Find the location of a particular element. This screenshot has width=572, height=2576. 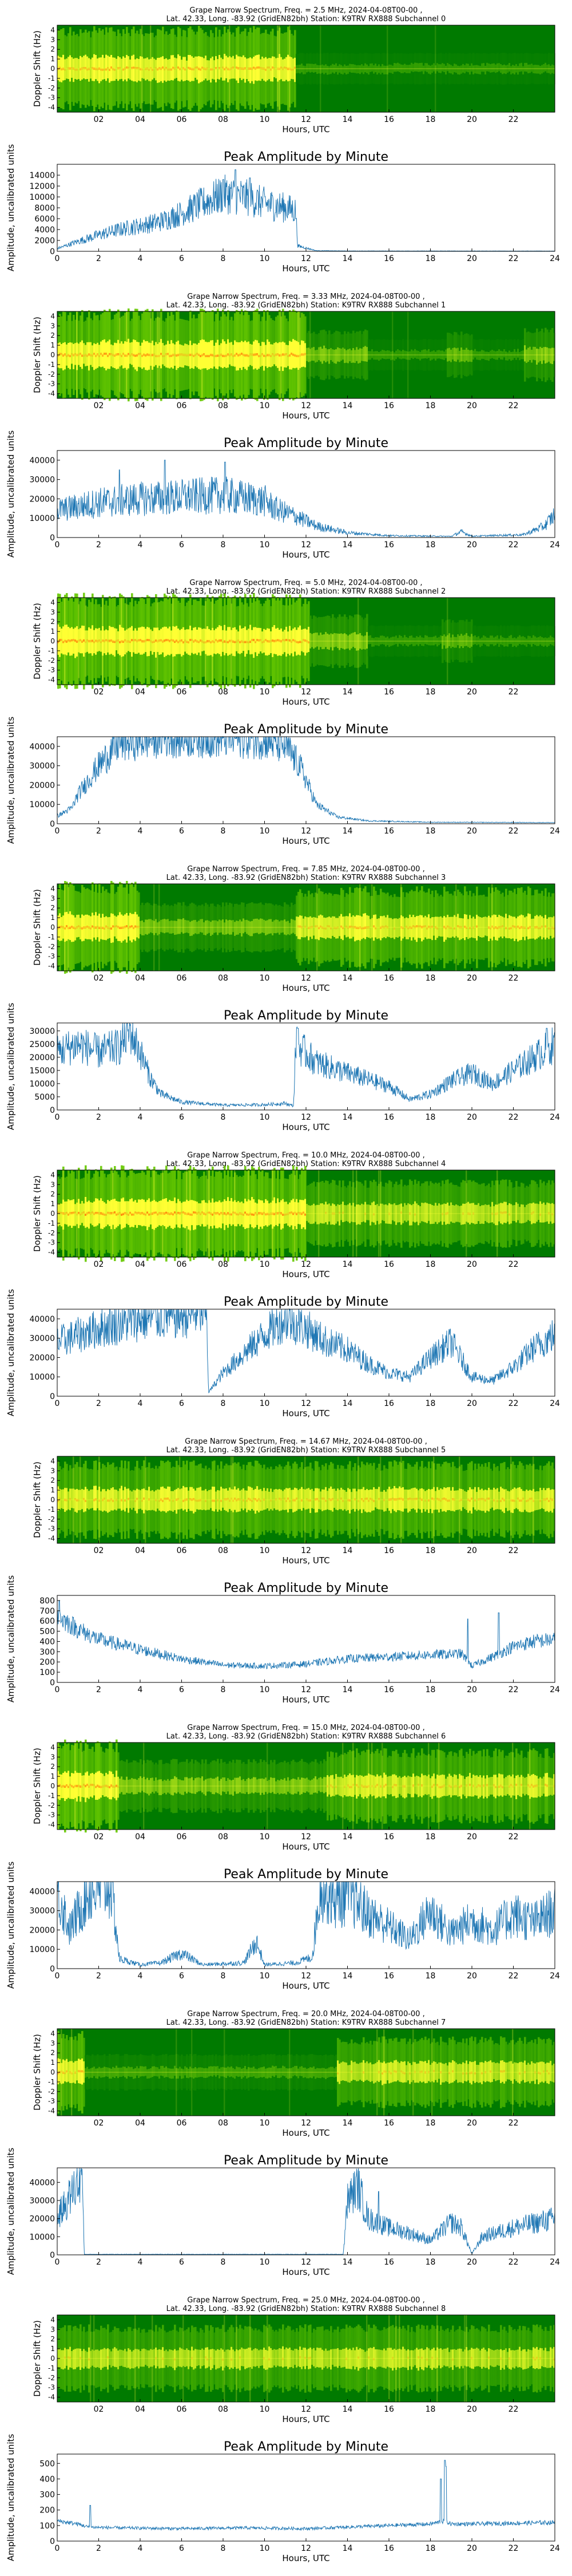

y-tick-label: 2 is located at coordinates (52, 335).